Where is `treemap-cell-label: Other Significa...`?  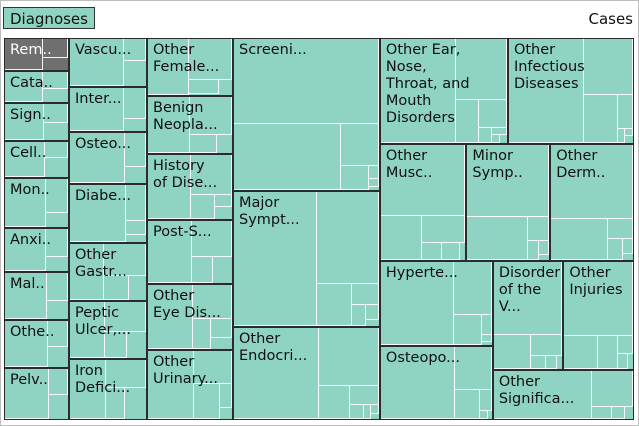
treemap-cell-label: Other Significa... is located at coordinates (536, 391).